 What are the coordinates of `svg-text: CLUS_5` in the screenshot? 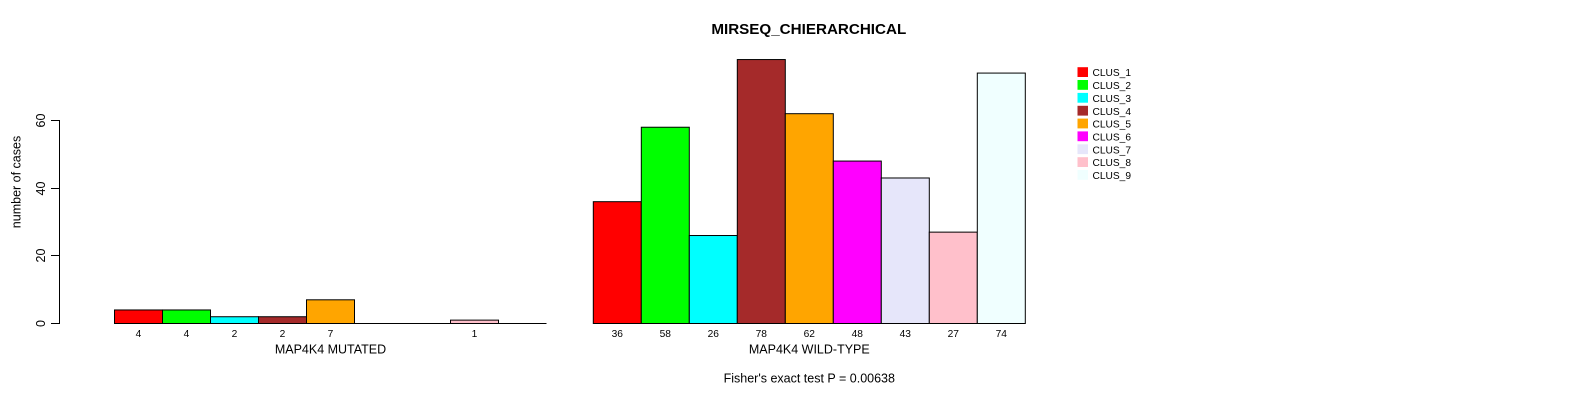 It's located at (1112, 125).